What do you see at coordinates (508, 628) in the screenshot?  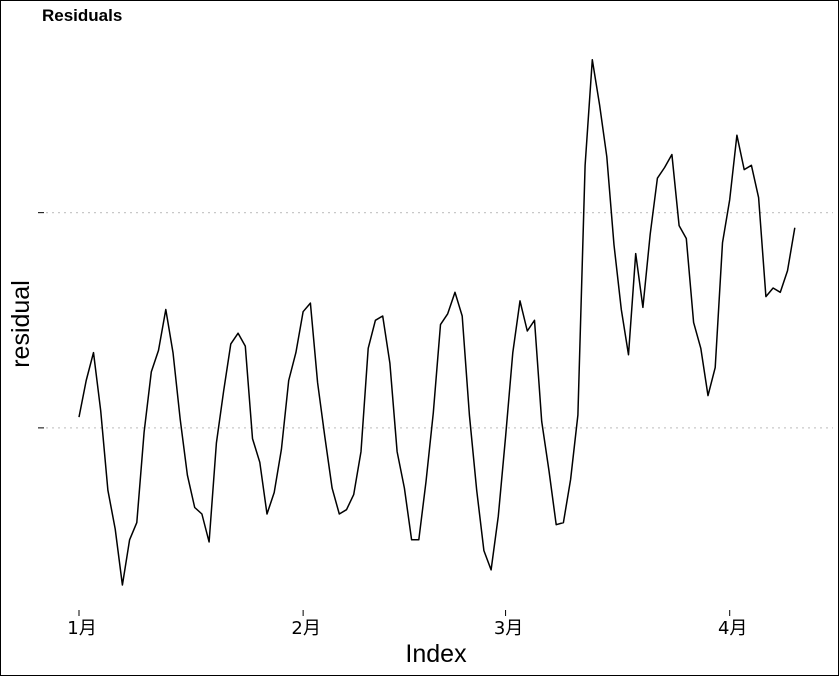 I see `x-tick-label-2: 3月` at bounding box center [508, 628].